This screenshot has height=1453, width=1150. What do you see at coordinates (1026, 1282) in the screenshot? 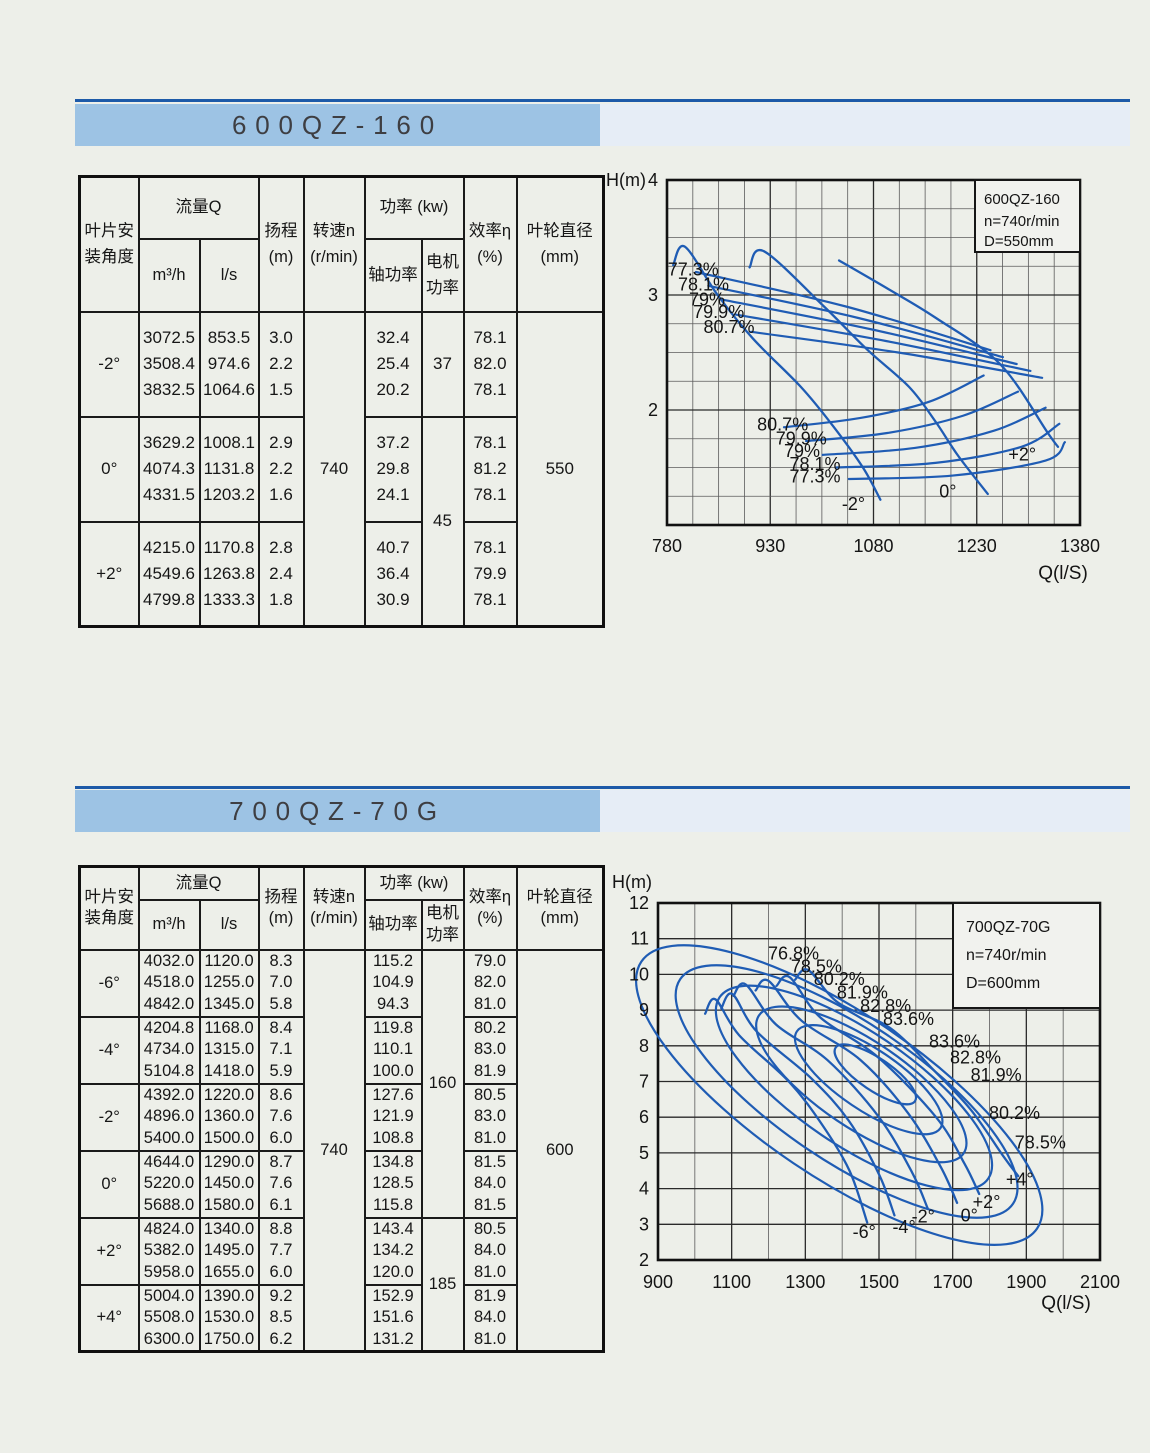
I see `x-tick-label: 1900` at bounding box center [1026, 1282].